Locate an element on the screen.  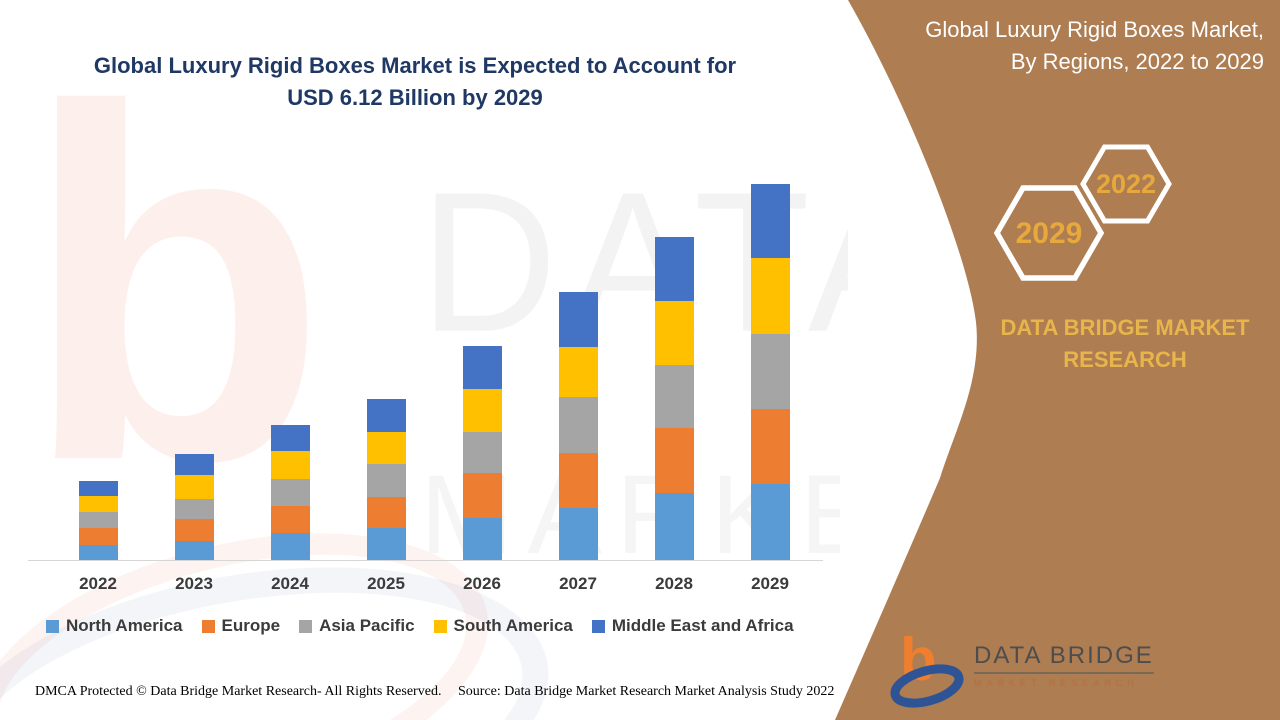
bar-segment-middle-east-and-africa-2028 is located at coordinates (674, 269).